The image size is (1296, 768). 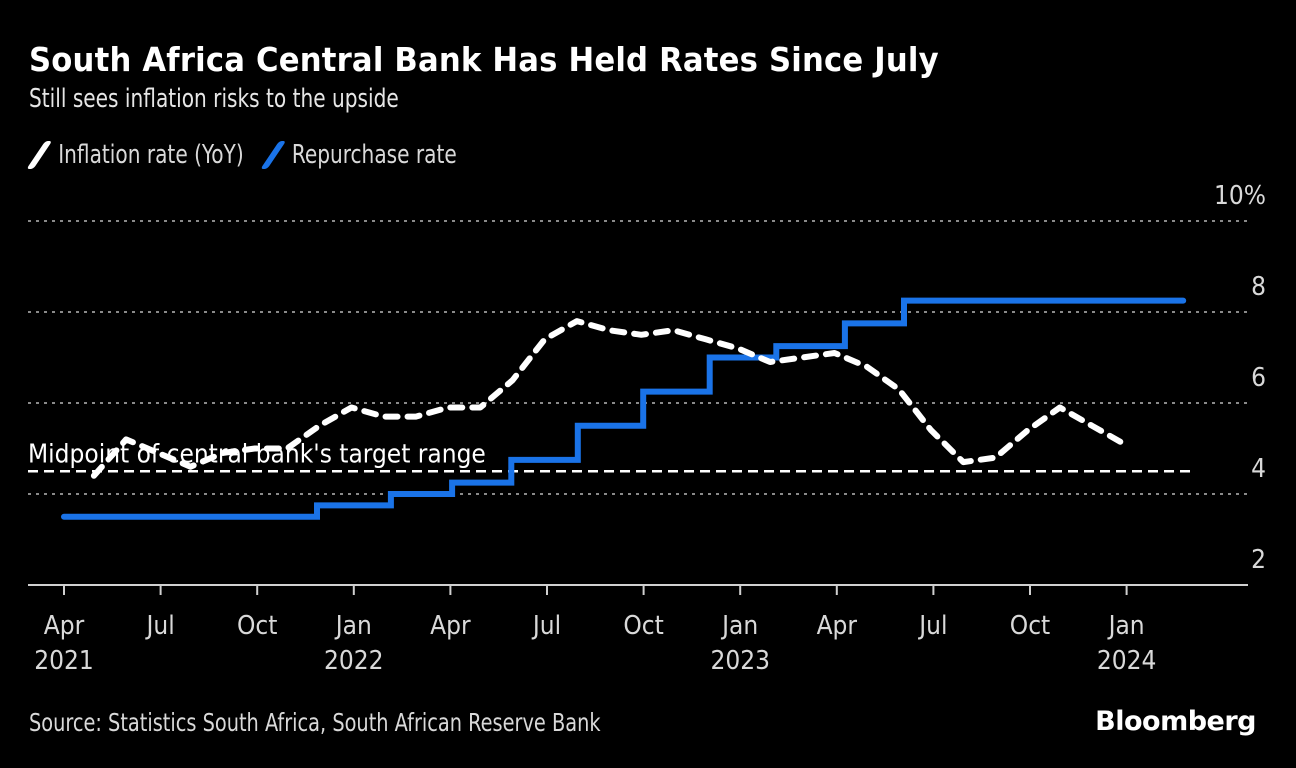 I want to click on chart-subtitle: Still sees inflation risks to the upside, so click(x=214, y=99).